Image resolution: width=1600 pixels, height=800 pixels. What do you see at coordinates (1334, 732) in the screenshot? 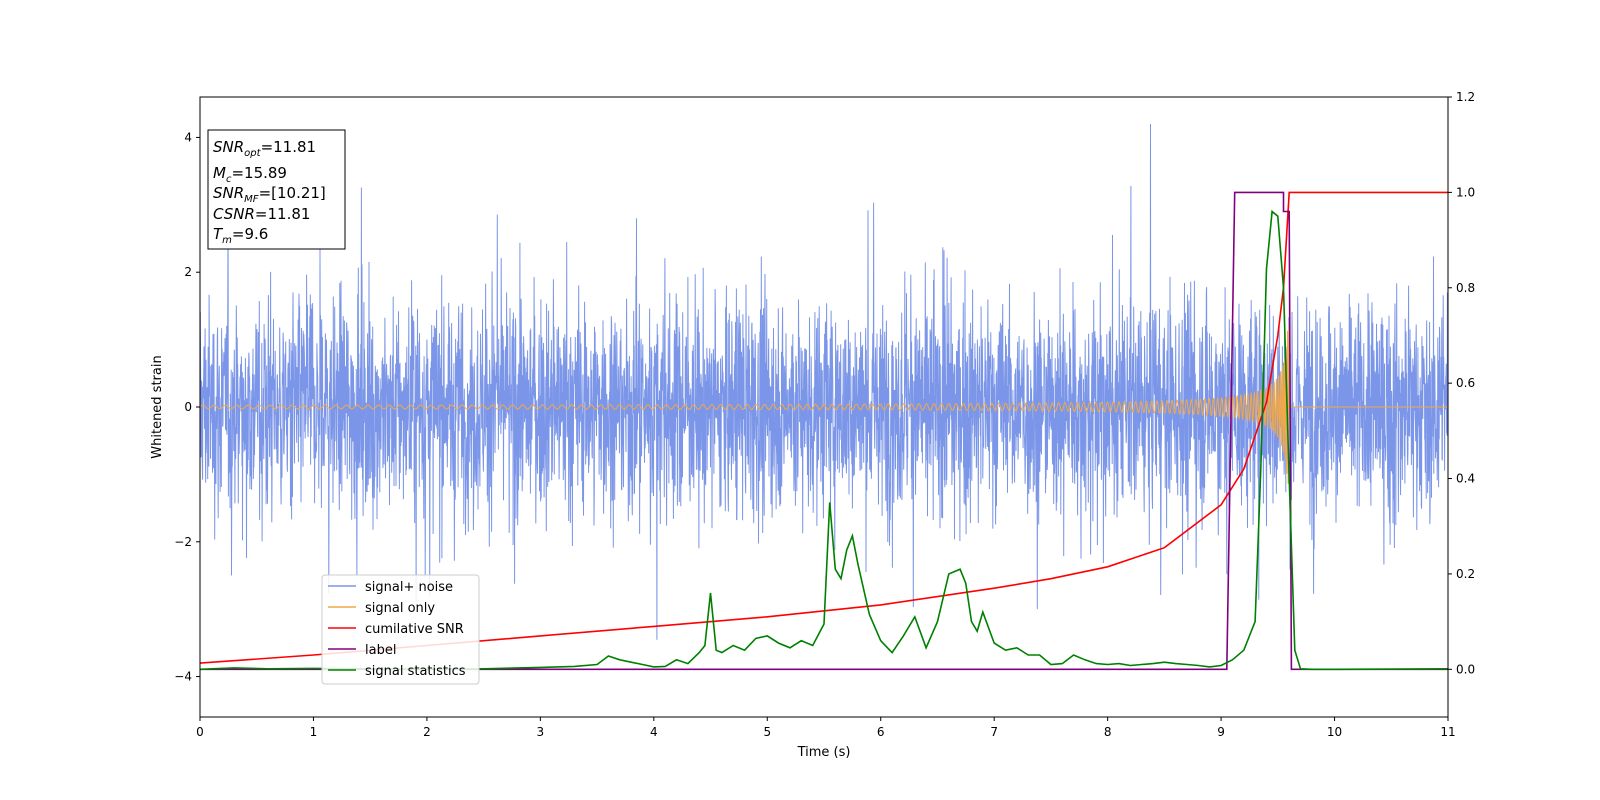
I see `x-tick-label: 10` at bounding box center [1334, 732].